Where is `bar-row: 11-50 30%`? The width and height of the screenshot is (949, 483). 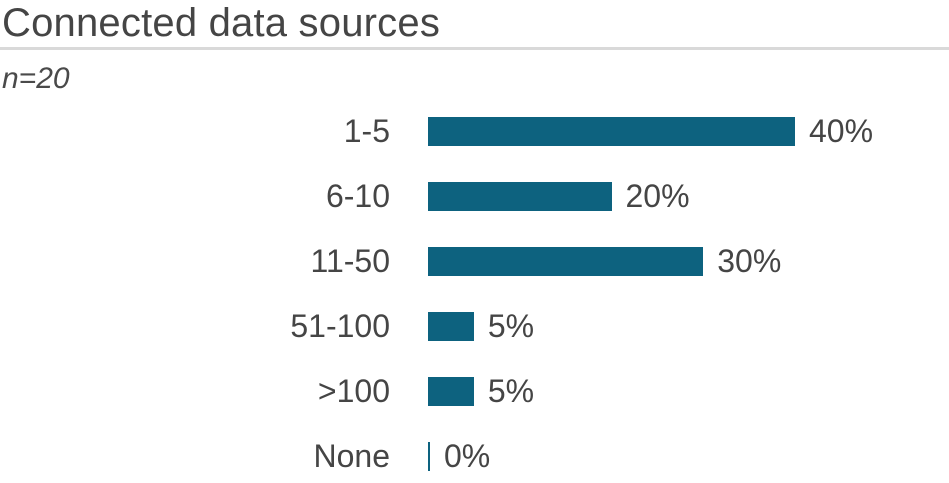 bar-row: 11-50 30% is located at coordinates (474, 261).